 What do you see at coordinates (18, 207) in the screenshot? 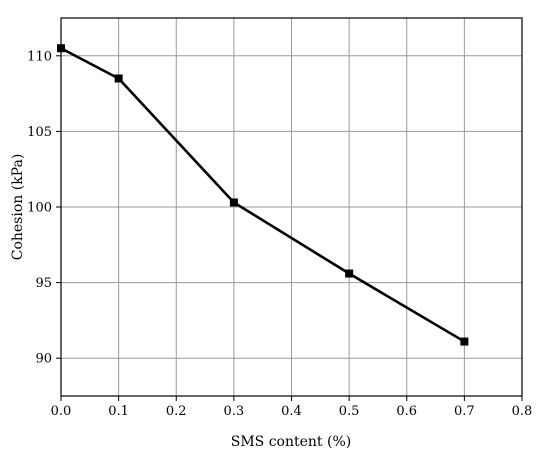
I see `y-axis-title: Cohesion (kPa)` at bounding box center [18, 207].